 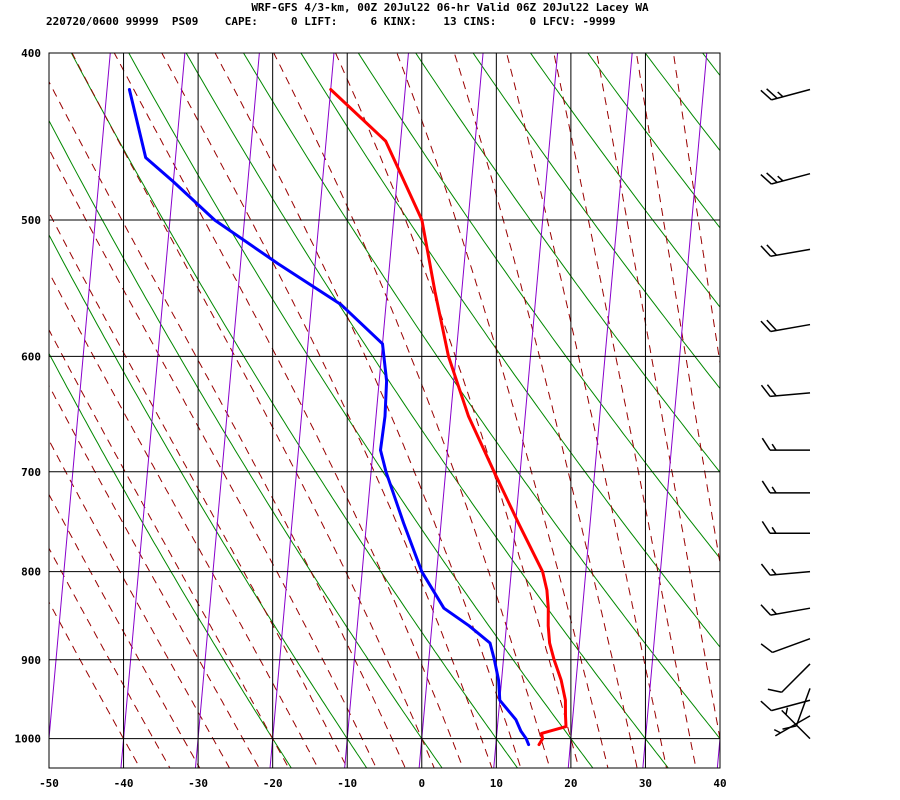 What do you see at coordinates (28, 396) in the screenshot?
I see `pressure-tick-labels: 400 500 600 700 800 900 1000` at bounding box center [28, 396].